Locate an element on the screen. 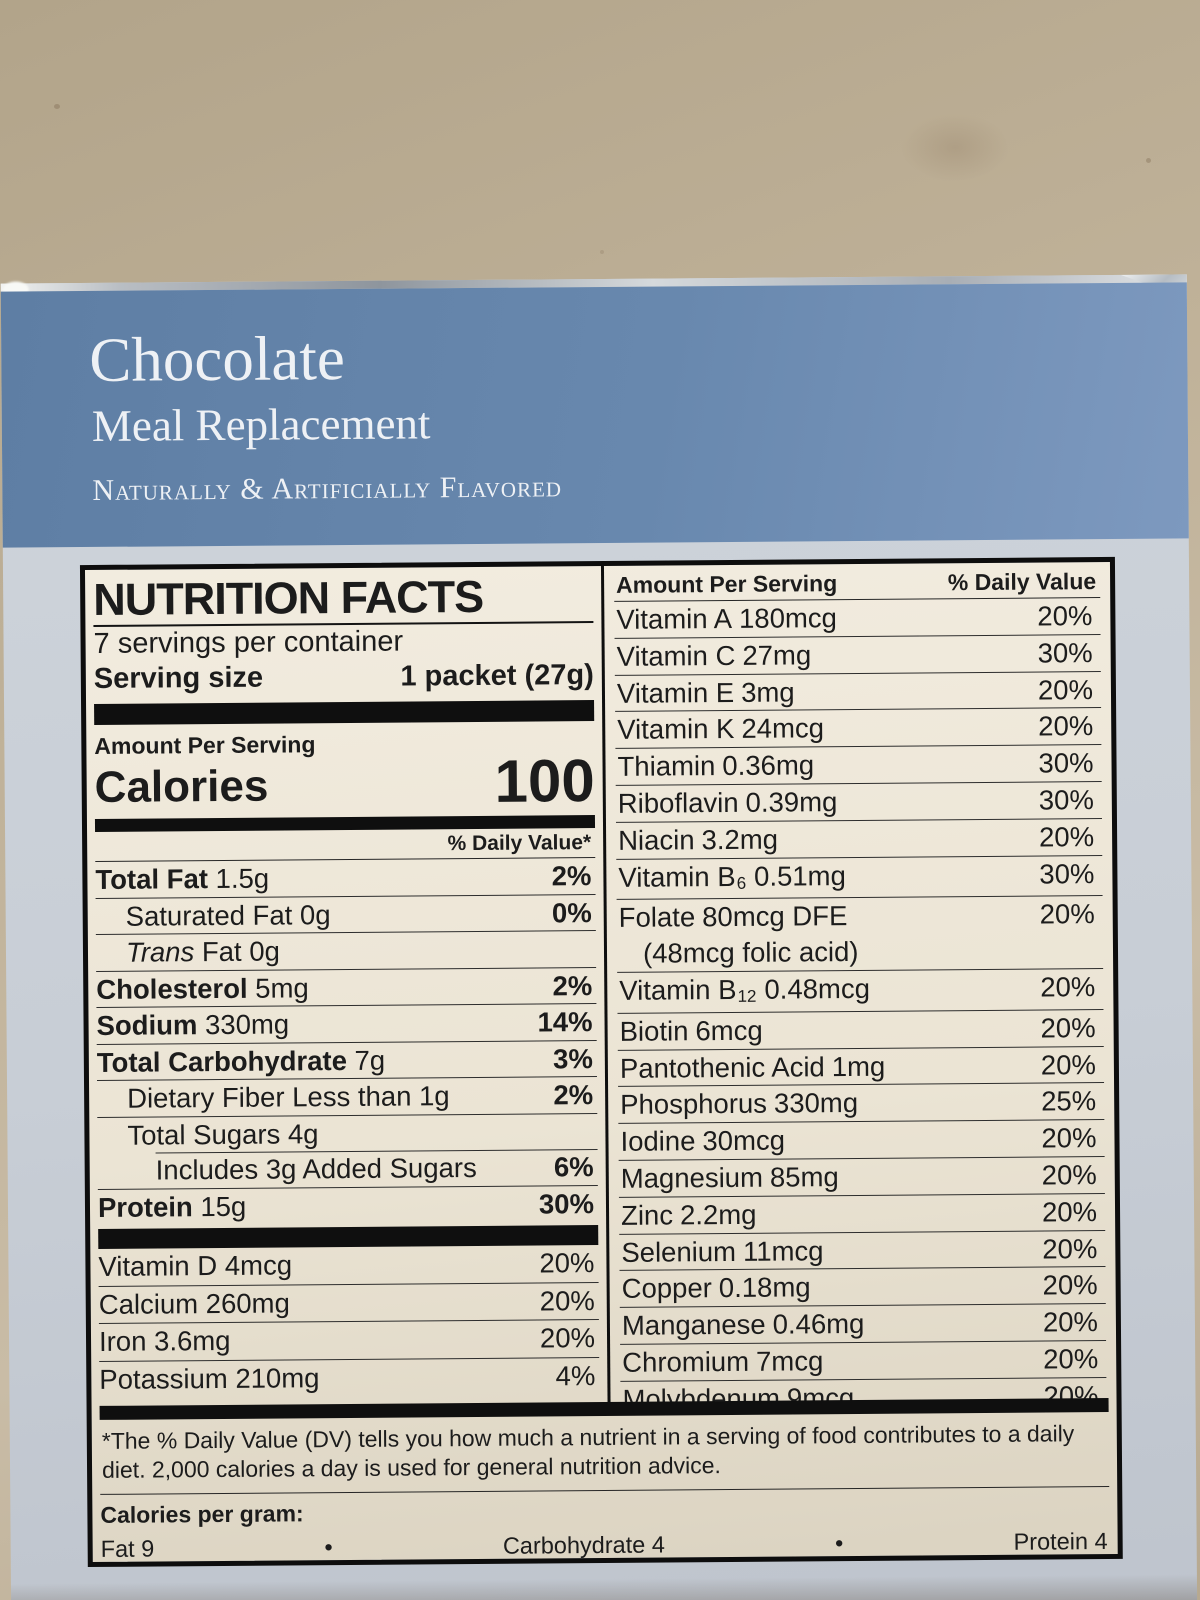  nutrient-note: (48mcg folic acid) is located at coordinates (750, 952).